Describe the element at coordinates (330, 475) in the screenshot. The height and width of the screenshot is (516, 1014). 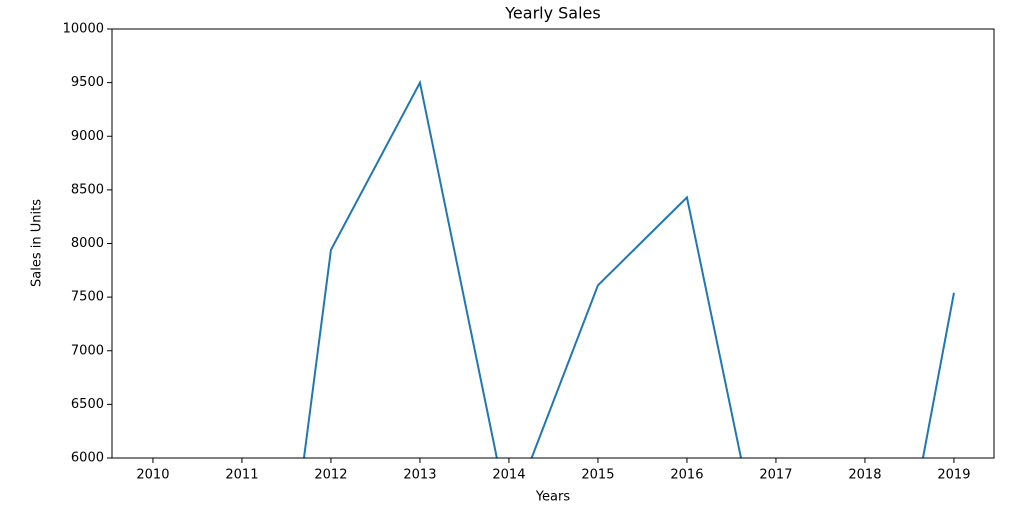
I see `x-tick-label: 2012` at that location.